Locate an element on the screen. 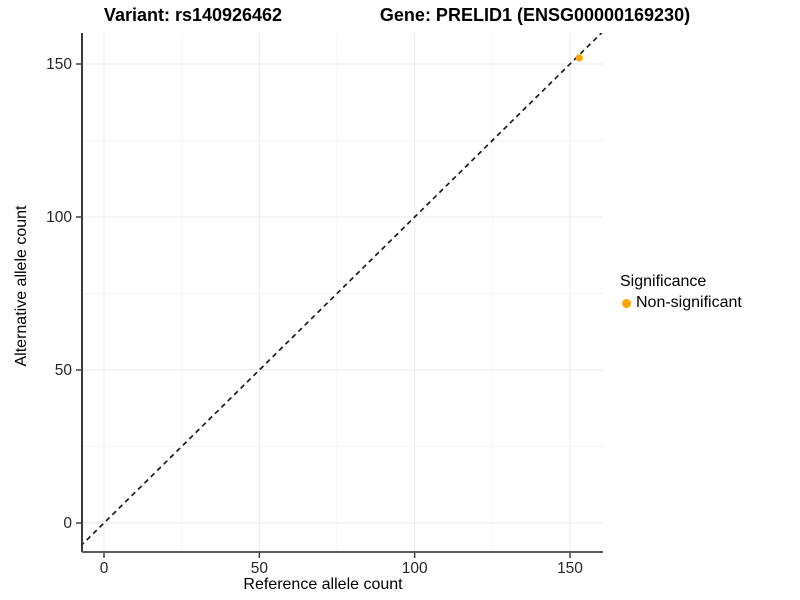  plot-title-variant: Variant: rs140926462 is located at coordinates (193, 15).